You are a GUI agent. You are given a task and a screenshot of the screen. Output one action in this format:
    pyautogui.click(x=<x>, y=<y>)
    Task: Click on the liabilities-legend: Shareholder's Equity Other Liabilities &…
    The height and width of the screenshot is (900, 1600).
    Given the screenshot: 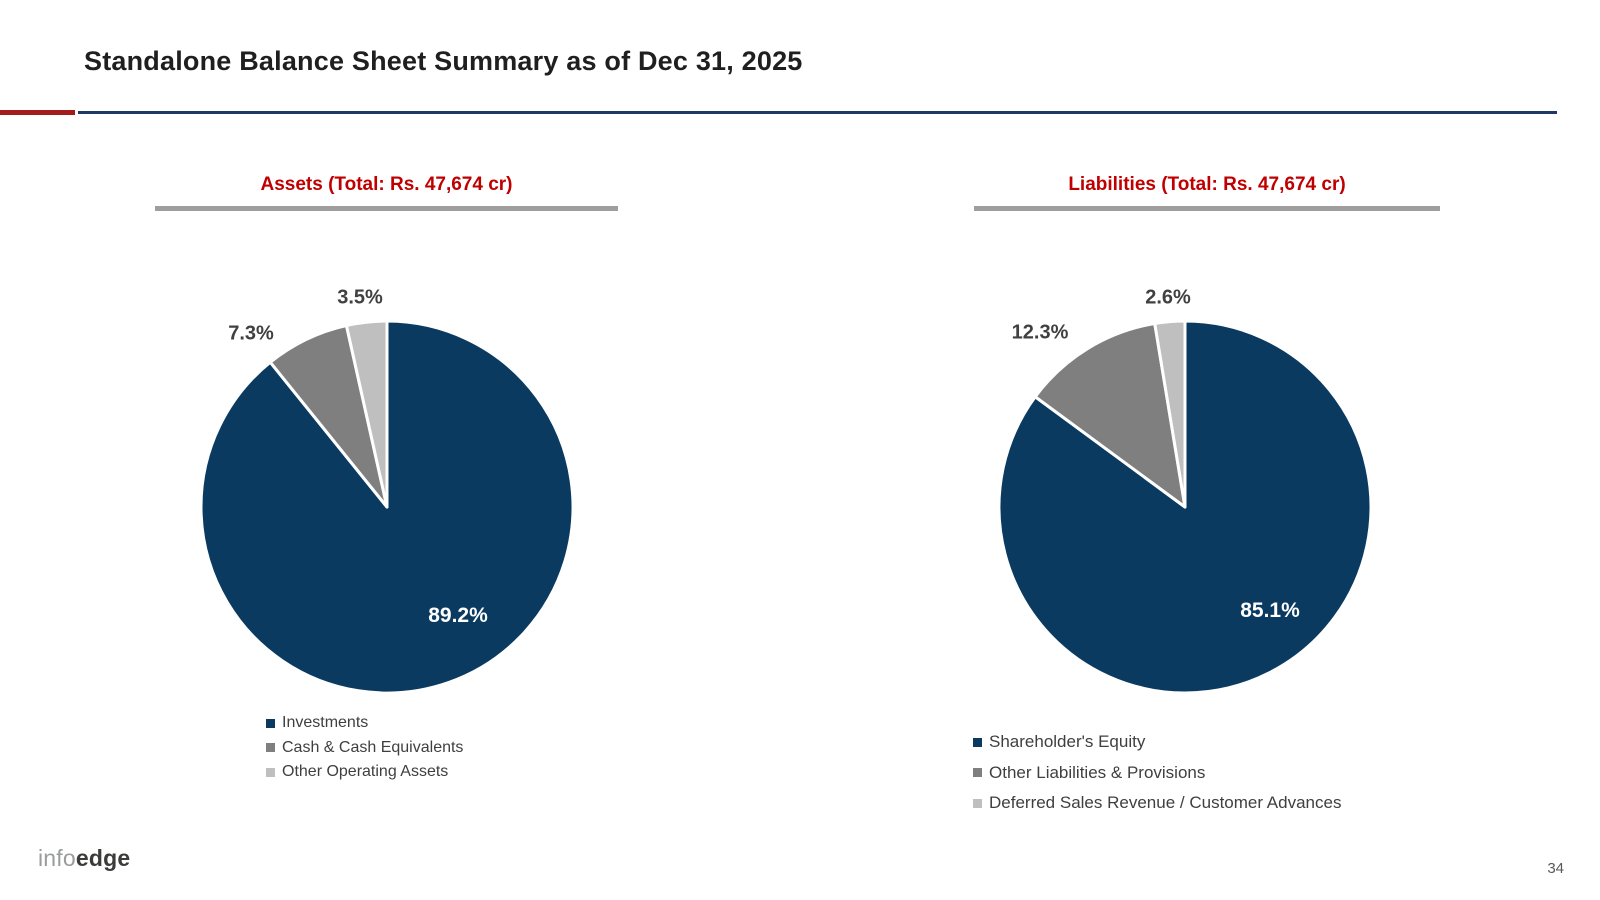 What is the action you would take?
    pyautogui.click(x=1157, y=773)
    